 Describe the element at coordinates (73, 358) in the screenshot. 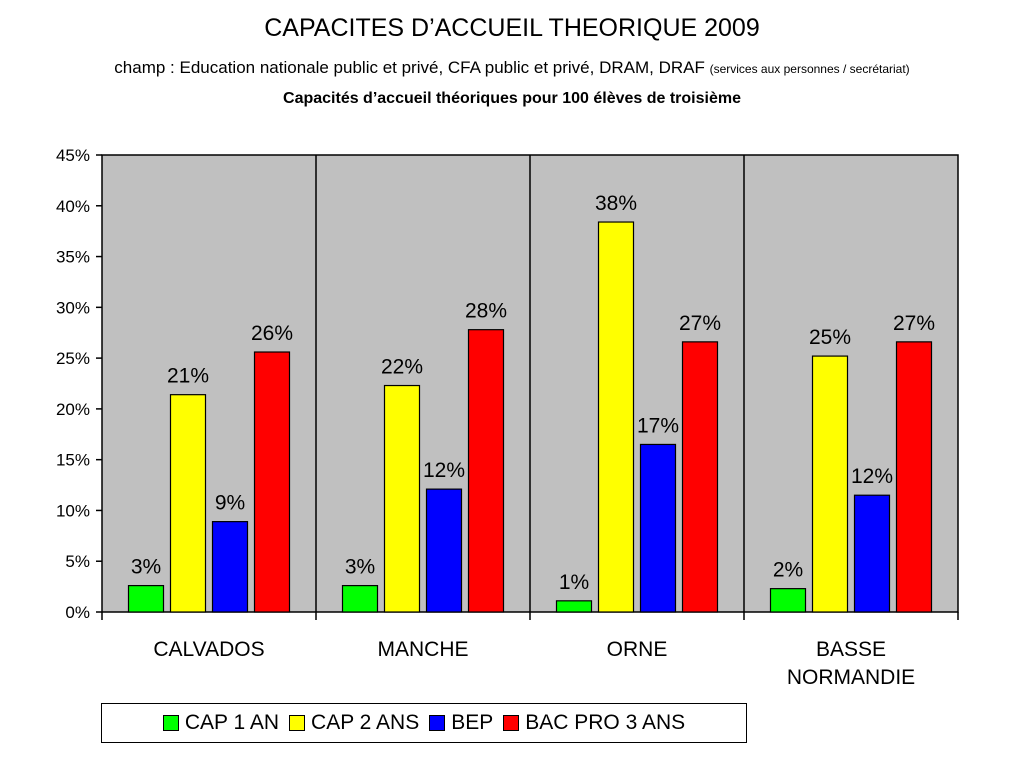

I see `y-tick-label: 25%` at that location.